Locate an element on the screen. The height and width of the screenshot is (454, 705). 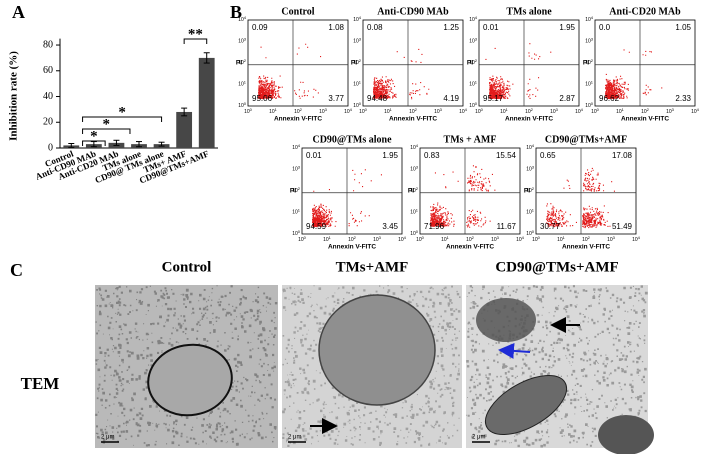
y-tick-label: 0 is located at coordinates (50, 147).